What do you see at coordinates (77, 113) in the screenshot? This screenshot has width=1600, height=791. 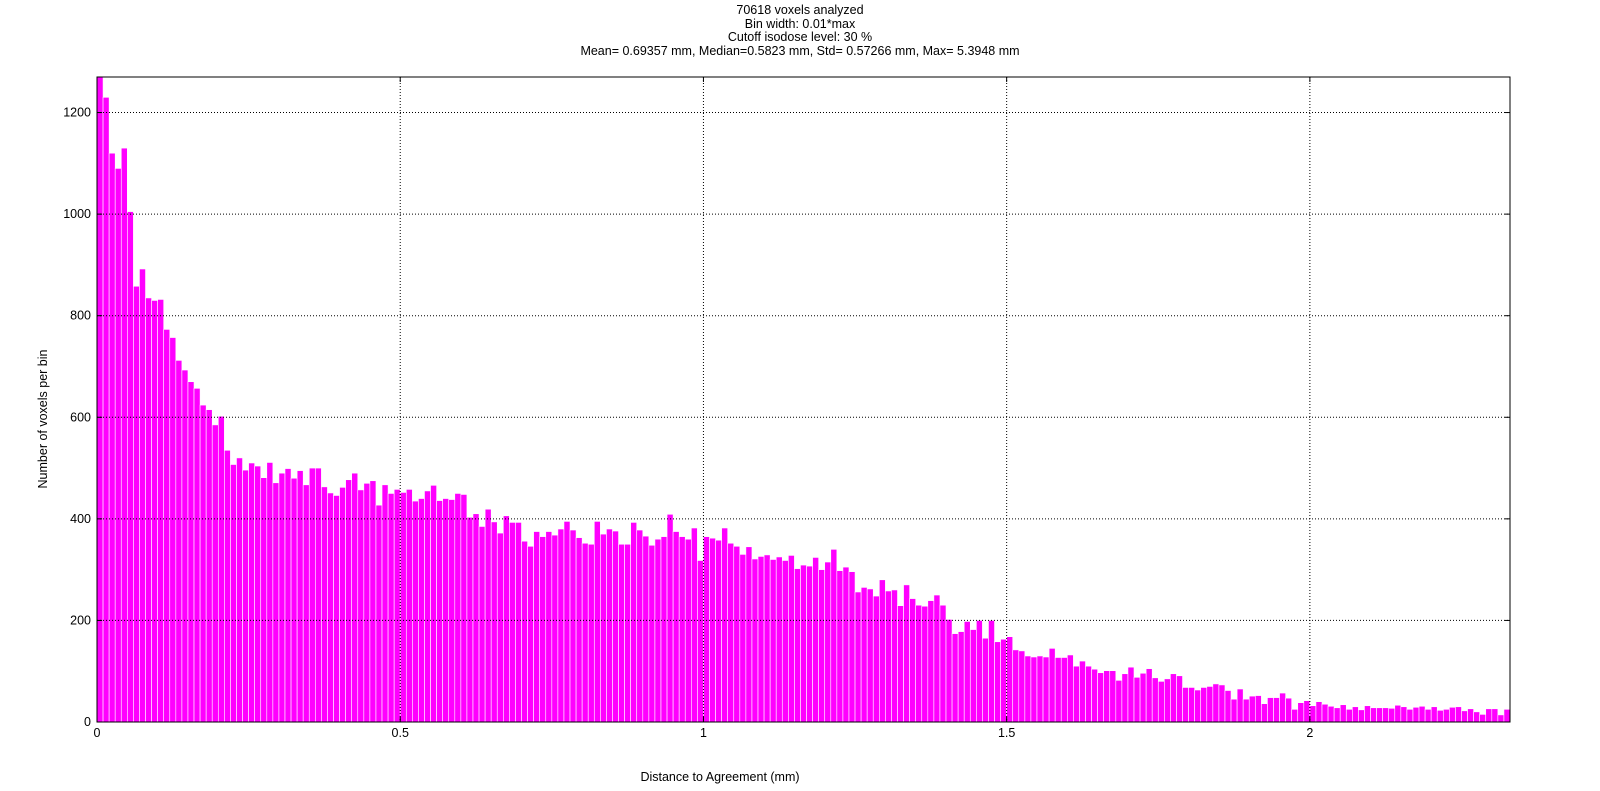 I see `y-tick-label: 1200` at bounding box center [77, 113].